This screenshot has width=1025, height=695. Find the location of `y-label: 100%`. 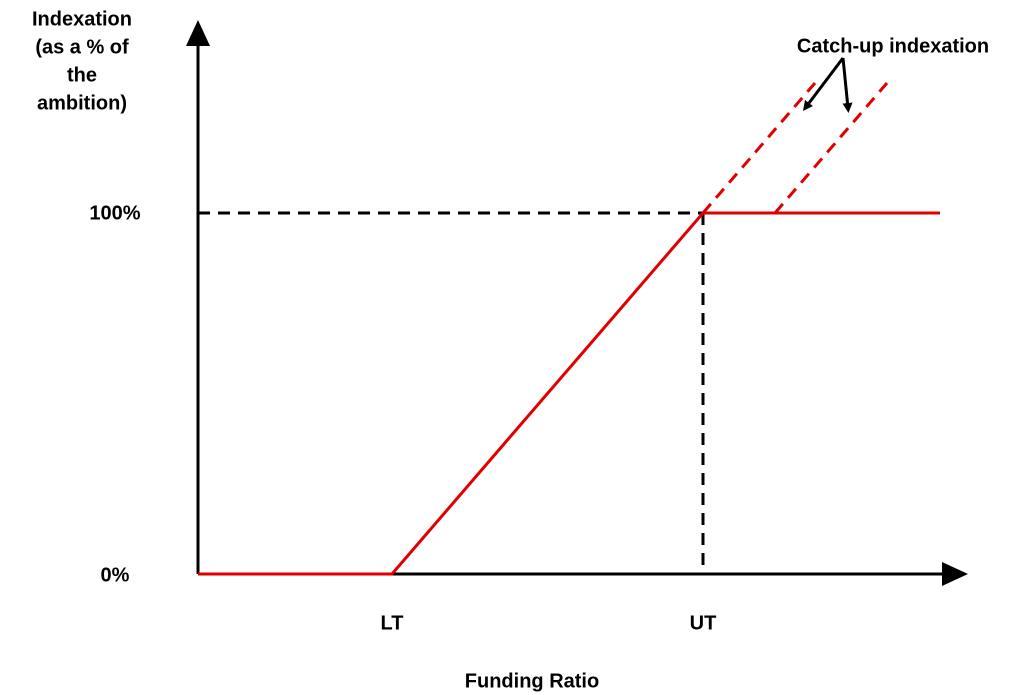

y-label: 100% is located at coordinates (114, 213).